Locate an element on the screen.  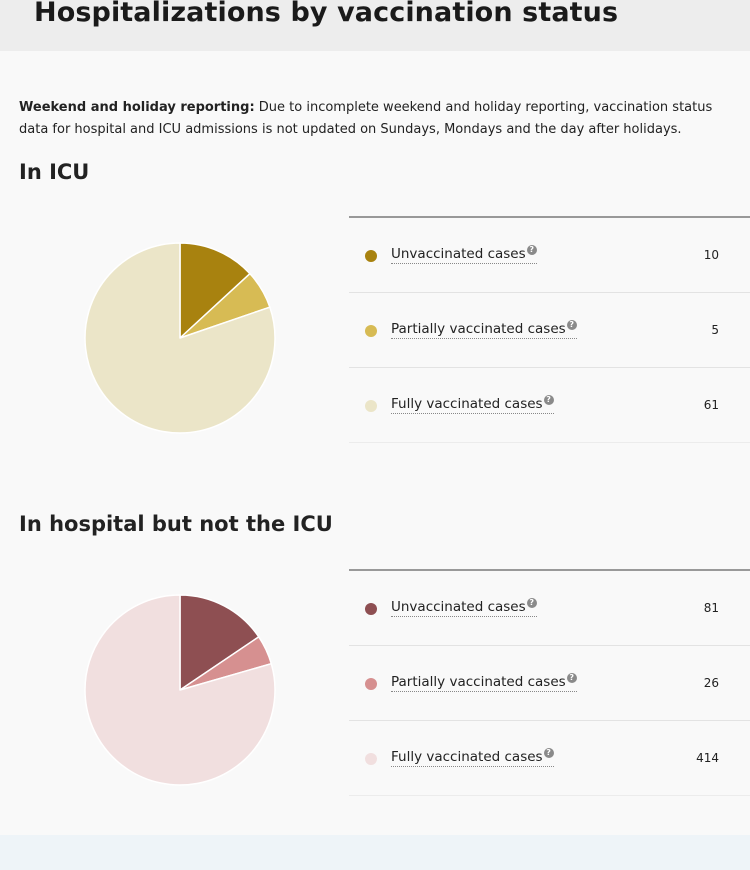
icu-row-unvaccinated: Unvaccinated cases? 10 is located at coordinates (549, 255).